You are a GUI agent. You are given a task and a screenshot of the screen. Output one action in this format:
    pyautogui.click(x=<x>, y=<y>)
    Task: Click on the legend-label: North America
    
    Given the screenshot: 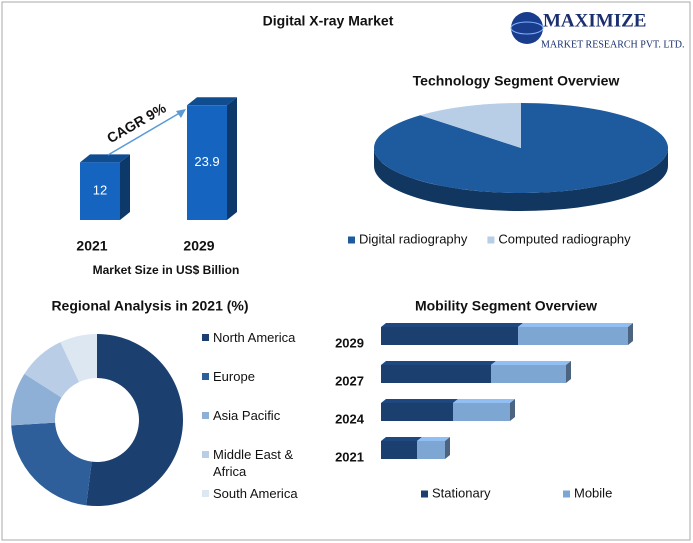 What is the action you would take?
    pyautogui.click(x=254, y=337)
    